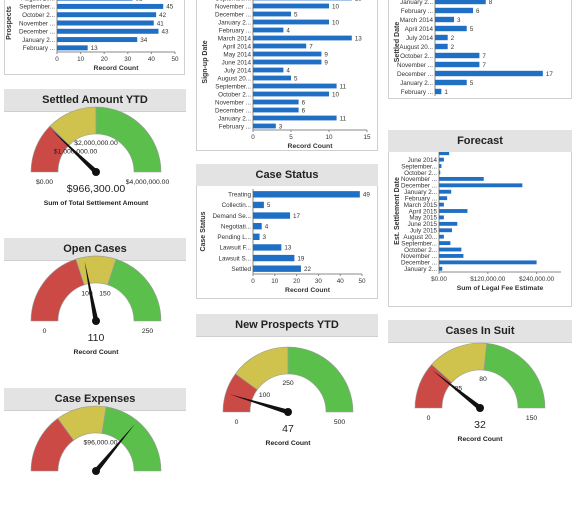 The image size is (582, 522). I want to click on case-expenses-gauge: $96,000.00, so click(95, 455).